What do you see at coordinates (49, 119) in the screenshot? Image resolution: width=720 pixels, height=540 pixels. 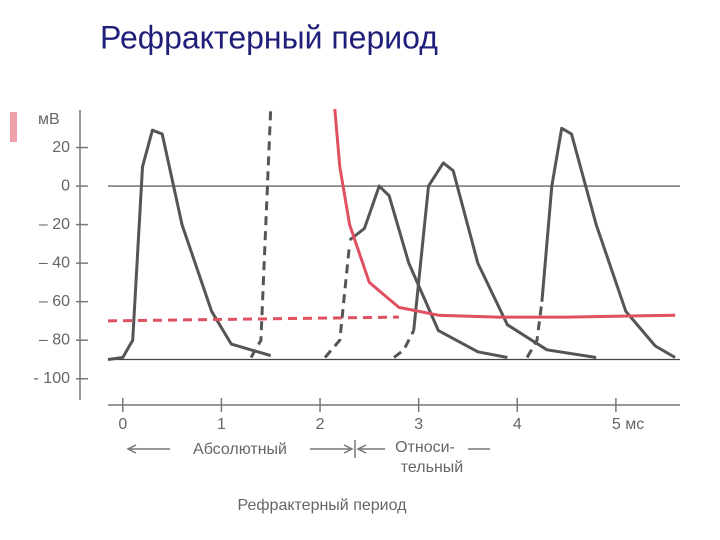 I see `y-unit: мВ` at bounding box center [49, 119].